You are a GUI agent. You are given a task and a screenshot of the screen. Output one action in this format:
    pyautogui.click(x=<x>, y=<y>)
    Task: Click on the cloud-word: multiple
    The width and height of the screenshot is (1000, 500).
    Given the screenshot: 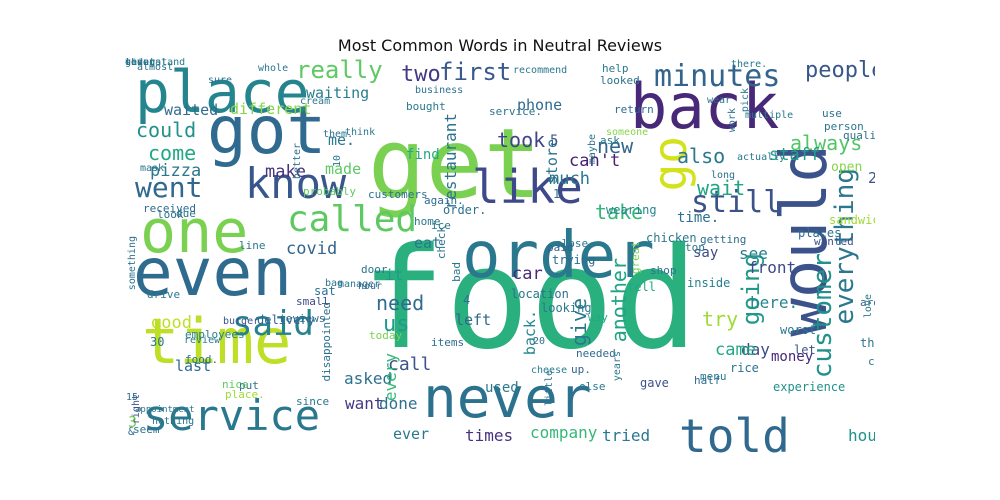 What is the action you would take?
    pyautogui.click(x=769, y=115)
    